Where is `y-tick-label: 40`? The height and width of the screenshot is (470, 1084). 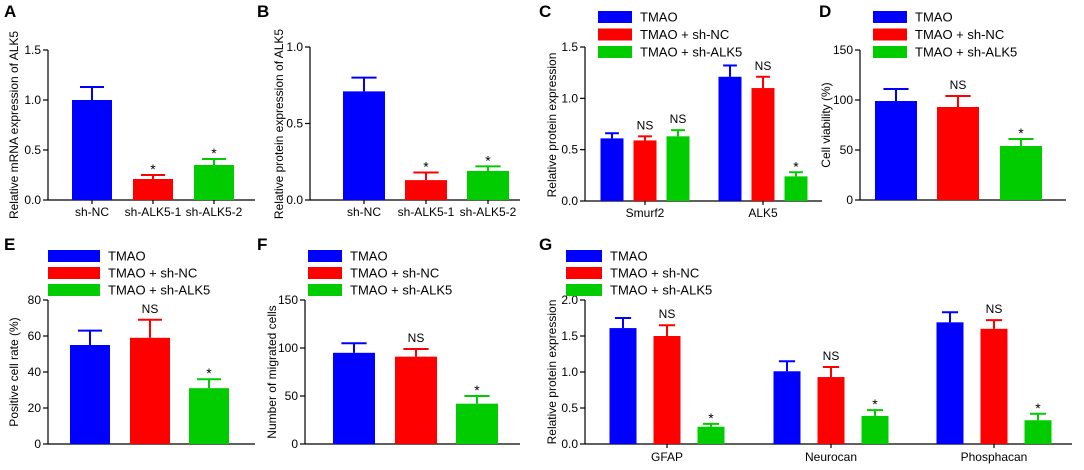
y-tick-label: 40 is located at coordinates (35, 372).